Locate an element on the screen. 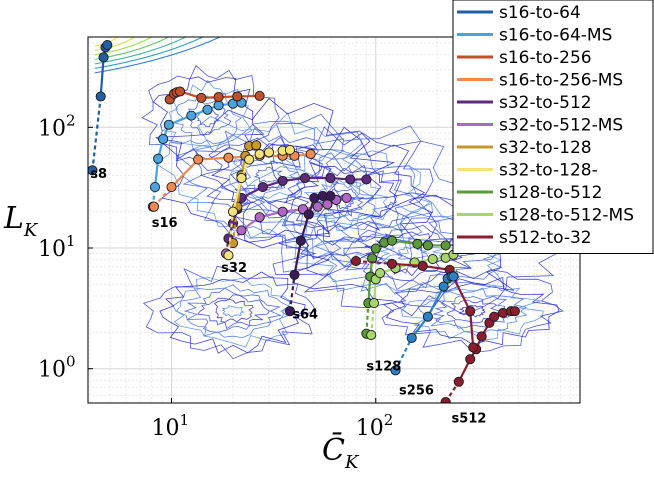 Image resolution: width=654 pixels, height=479 pixels. legend-label-s128-to-512: s128-to-512 is located at coordinates (550, 193).